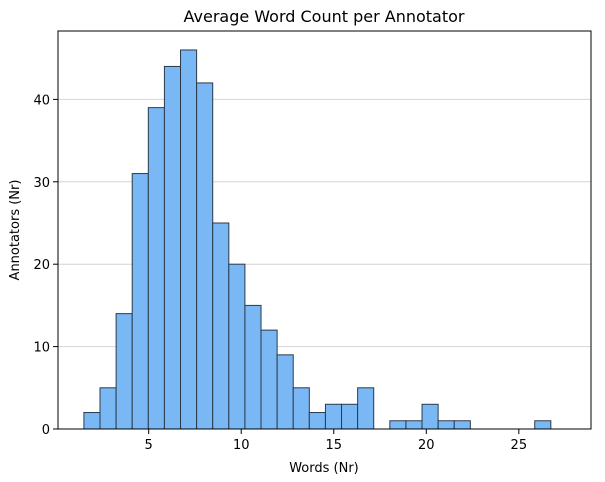 Image resolution: width=605 pixels, height=482 pixels. I want to click on x-axis-label: Words (Nr), so click(324, 468).